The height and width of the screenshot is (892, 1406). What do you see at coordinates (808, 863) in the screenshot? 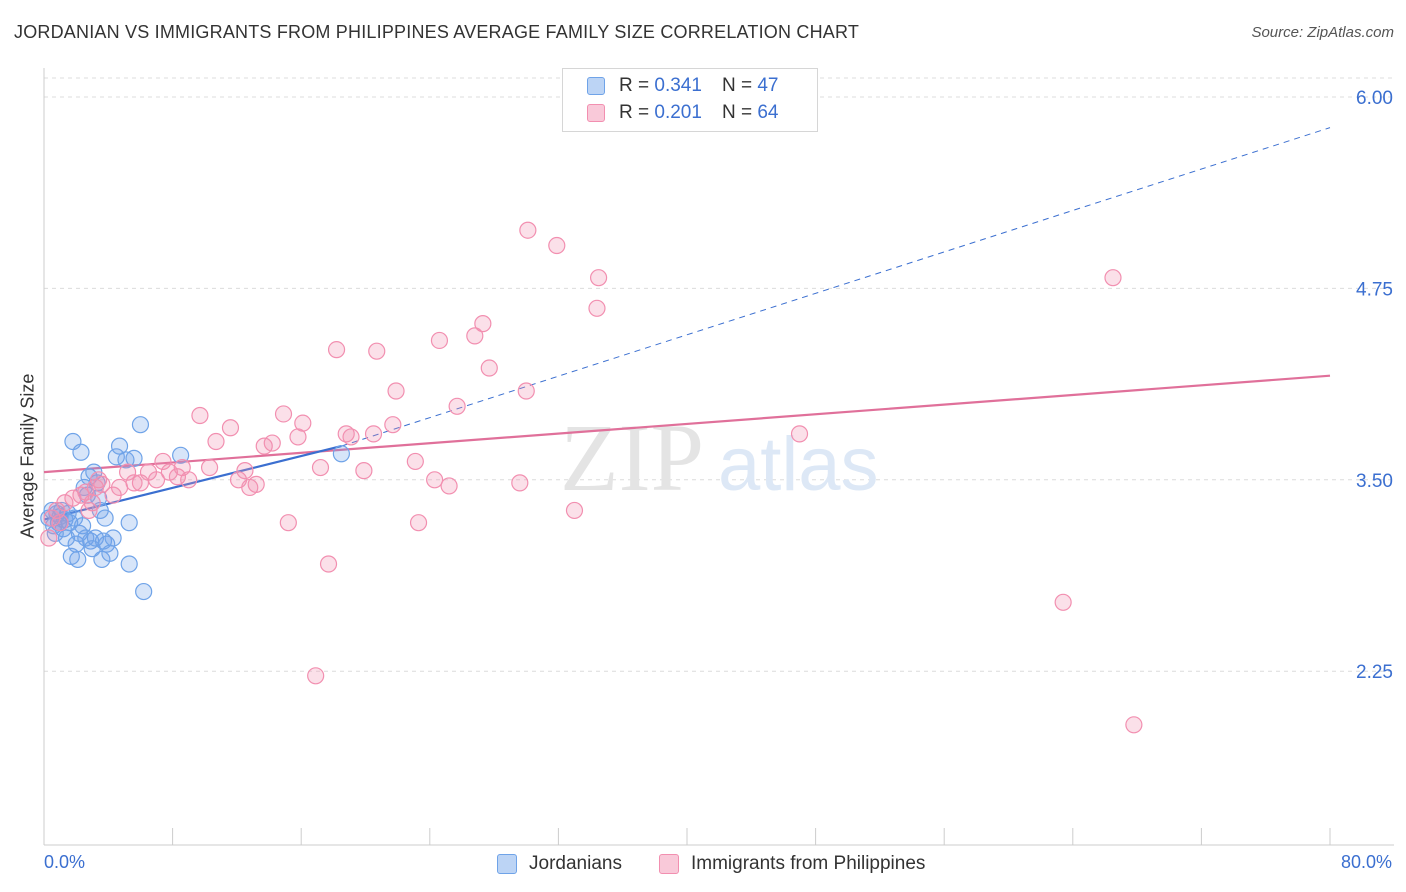
I see `bottom-legend-label-philippines: Immigrants from Philippines` at bounding box center [808, 863].